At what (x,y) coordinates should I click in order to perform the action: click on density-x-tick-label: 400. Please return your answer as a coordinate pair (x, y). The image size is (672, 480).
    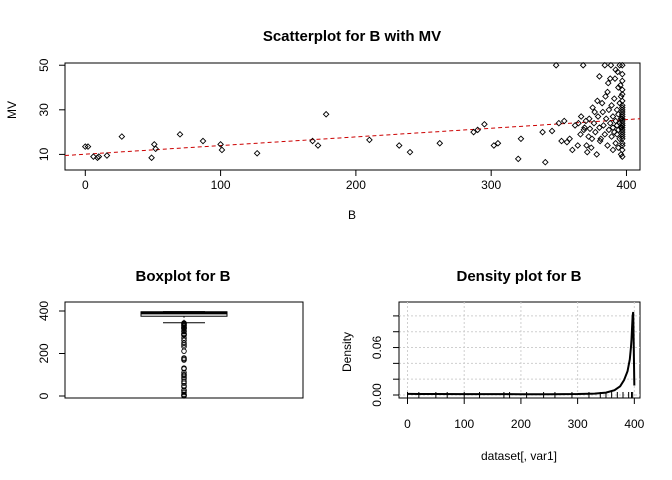
    Looking at the image, I should click on (634, 424).